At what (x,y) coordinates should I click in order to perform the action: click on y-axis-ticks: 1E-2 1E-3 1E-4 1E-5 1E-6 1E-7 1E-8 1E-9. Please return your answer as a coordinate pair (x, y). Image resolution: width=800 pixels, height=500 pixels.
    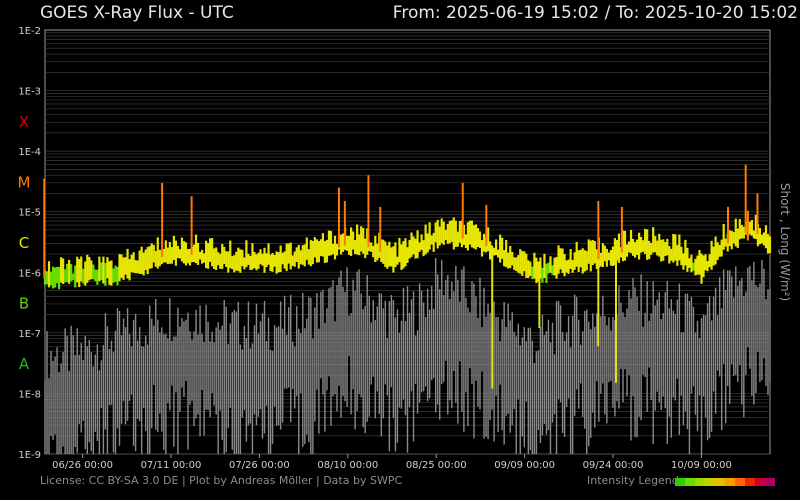
    Looking at the image, I should click on (29, 243).